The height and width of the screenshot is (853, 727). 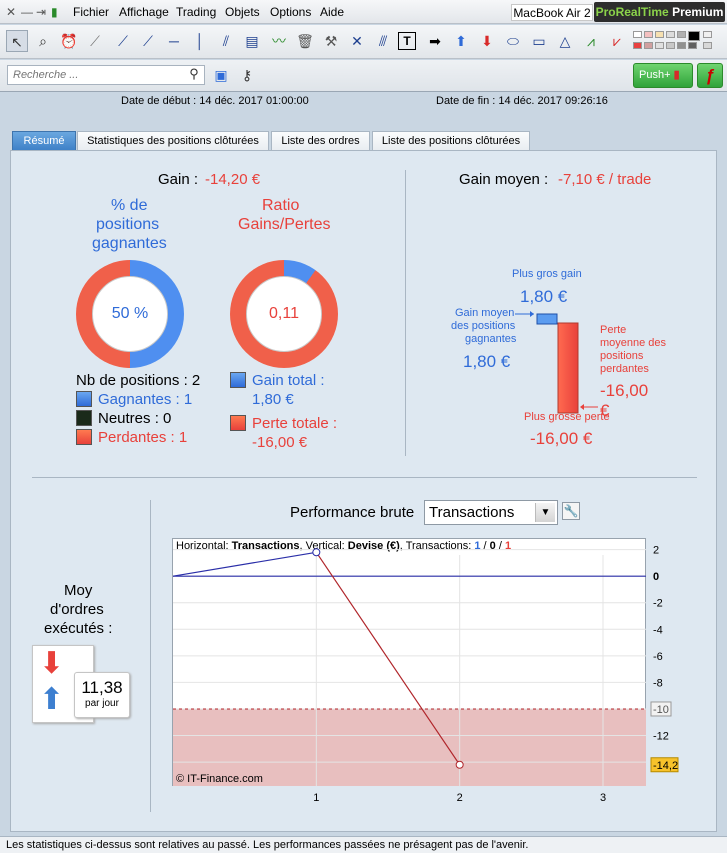 What do you see at coordinates (320, 141) in the screenshot?
I see `tab-liste-ordres: Liste des ordres` at bounding box center [320, 141].